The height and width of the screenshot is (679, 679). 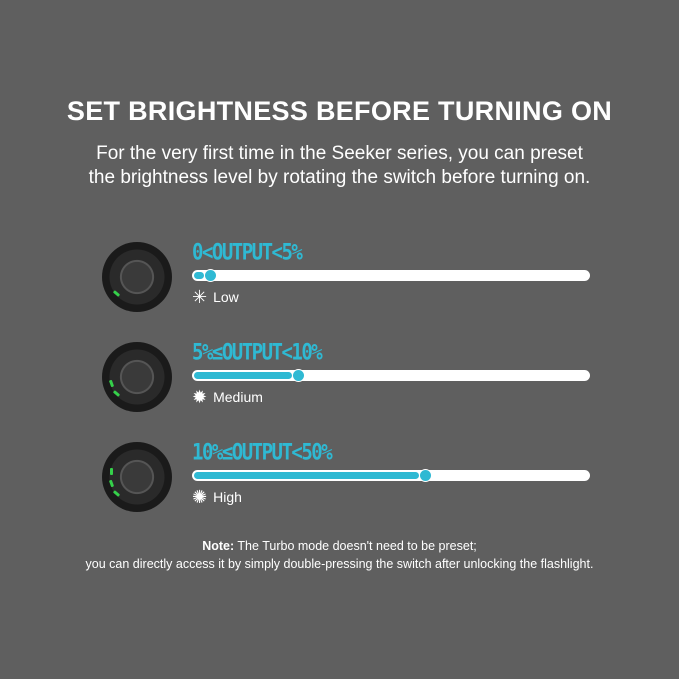 What do you see at coordinates (226, 297) in the screenshot?
I see `mode-label: Low` at bounding box center [226, 297].